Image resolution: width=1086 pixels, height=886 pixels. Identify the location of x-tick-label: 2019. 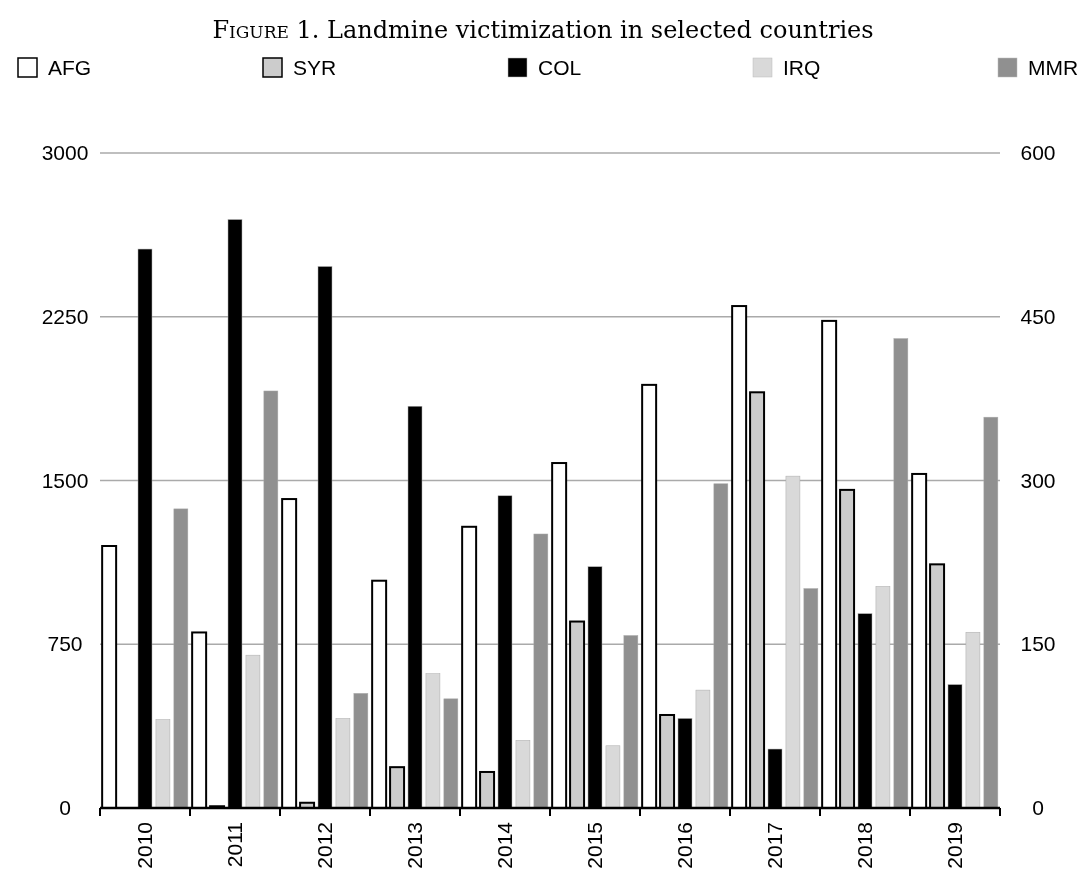
(954, 845).